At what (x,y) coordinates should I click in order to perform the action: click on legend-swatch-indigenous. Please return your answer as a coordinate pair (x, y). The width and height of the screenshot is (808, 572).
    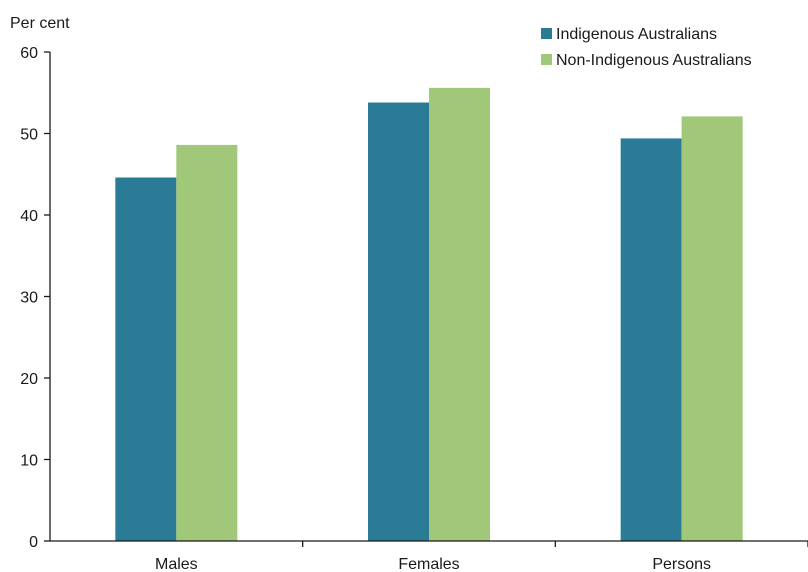
    Looking at the image, I should click on (546, 33).